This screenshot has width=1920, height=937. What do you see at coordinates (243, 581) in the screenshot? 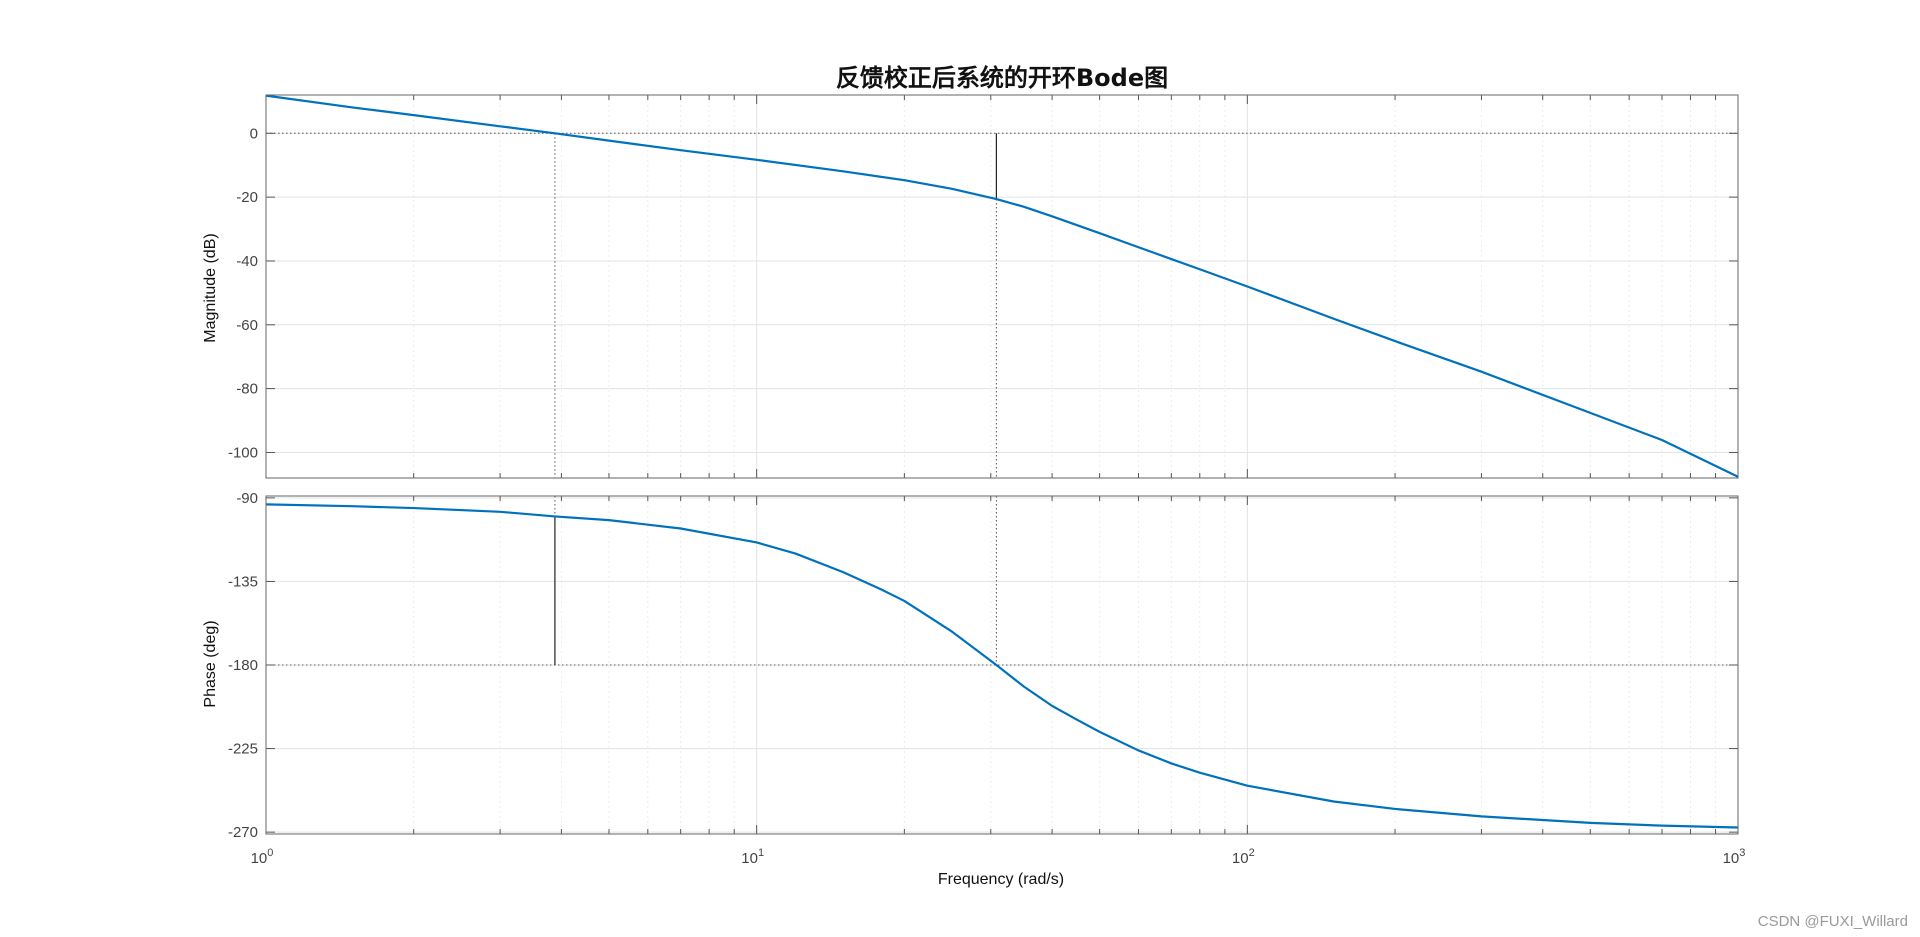
I see `phase-ytick-label: -135` at bounding box center [243, 581].